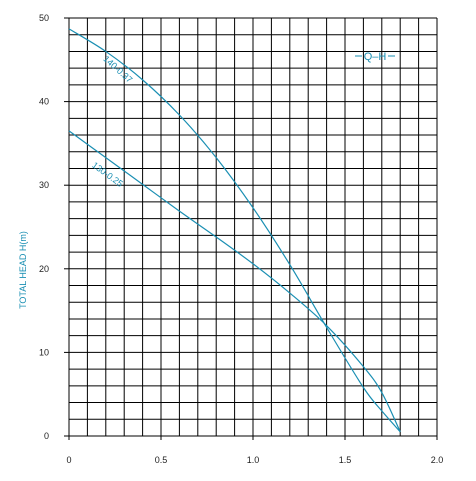  Describe the element at coordinates (44, 269) in the screenshot. I see `y-tick-label: 20` at that location.